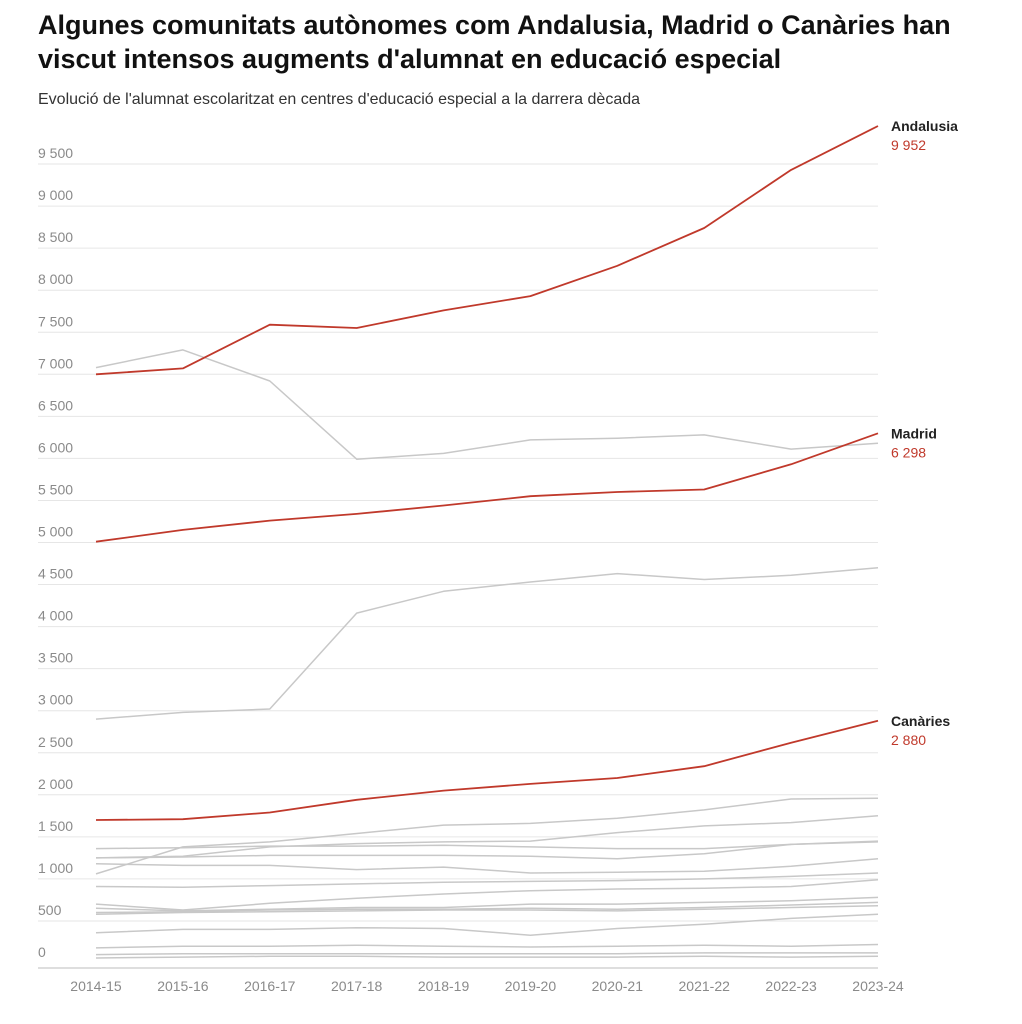  Describe the element at coordinates (908, 145) in the screenshot. I see `series-value-andalusia: 9 952` at that location.